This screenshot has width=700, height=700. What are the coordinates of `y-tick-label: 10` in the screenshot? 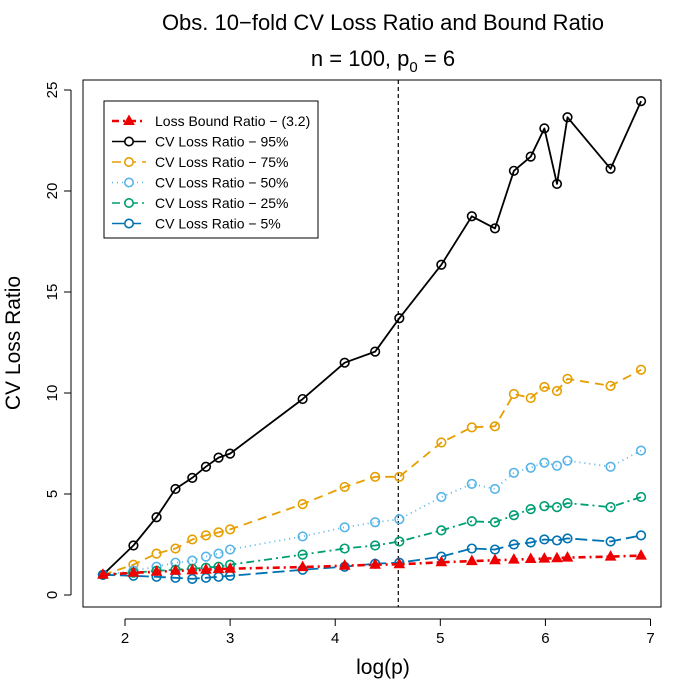 It's located at (52, 393).